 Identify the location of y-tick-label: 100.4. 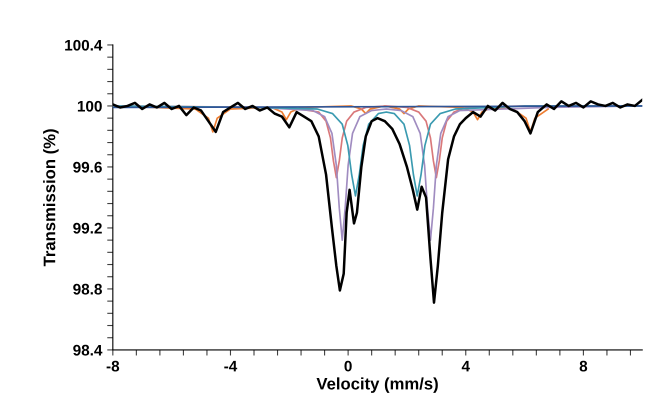
(83, 45).